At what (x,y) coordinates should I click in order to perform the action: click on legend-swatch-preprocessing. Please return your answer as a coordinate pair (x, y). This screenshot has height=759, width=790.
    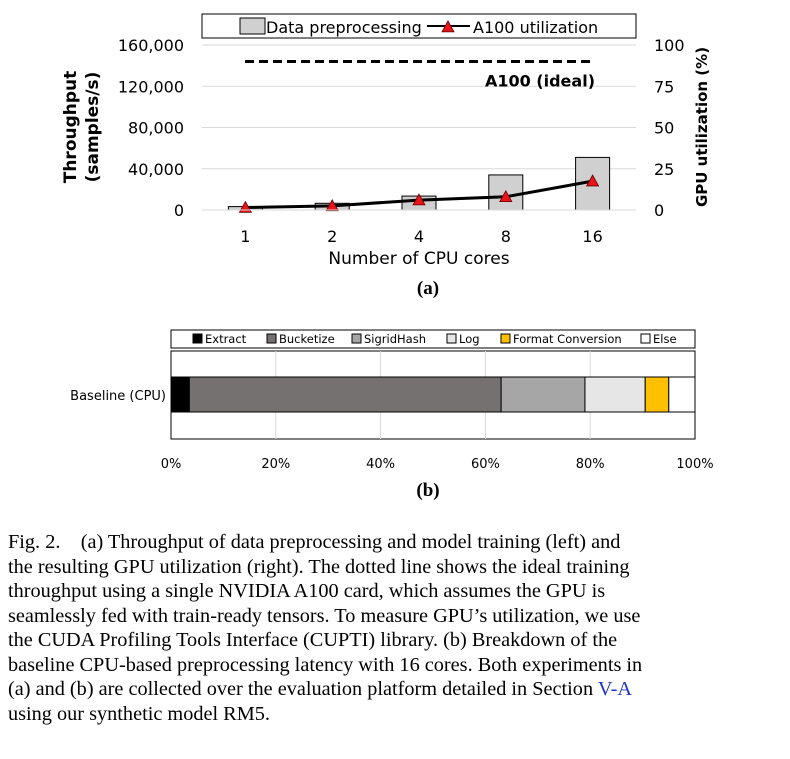
    Looking at the image, I should click on (252, 26).